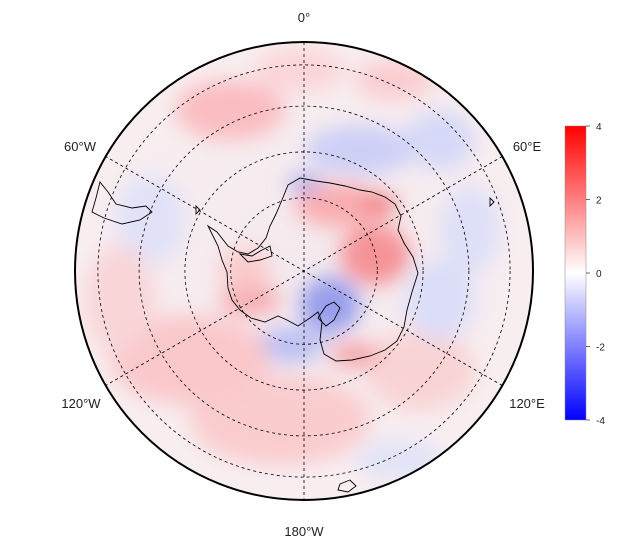  I want to click on lon-label-0: 0°, so click(304, 17).